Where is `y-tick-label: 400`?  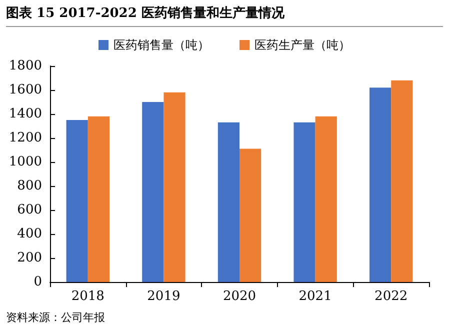
y-tick-label: 400 is located at coordinates (29, 234).